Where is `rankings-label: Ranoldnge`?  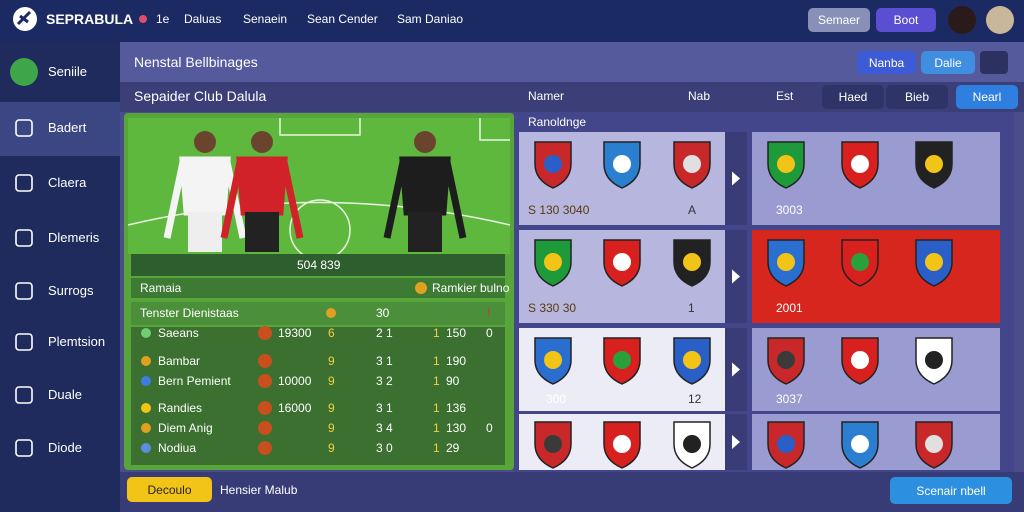 rankings-label: Ranoldnge is located at coordinates (557, 122).